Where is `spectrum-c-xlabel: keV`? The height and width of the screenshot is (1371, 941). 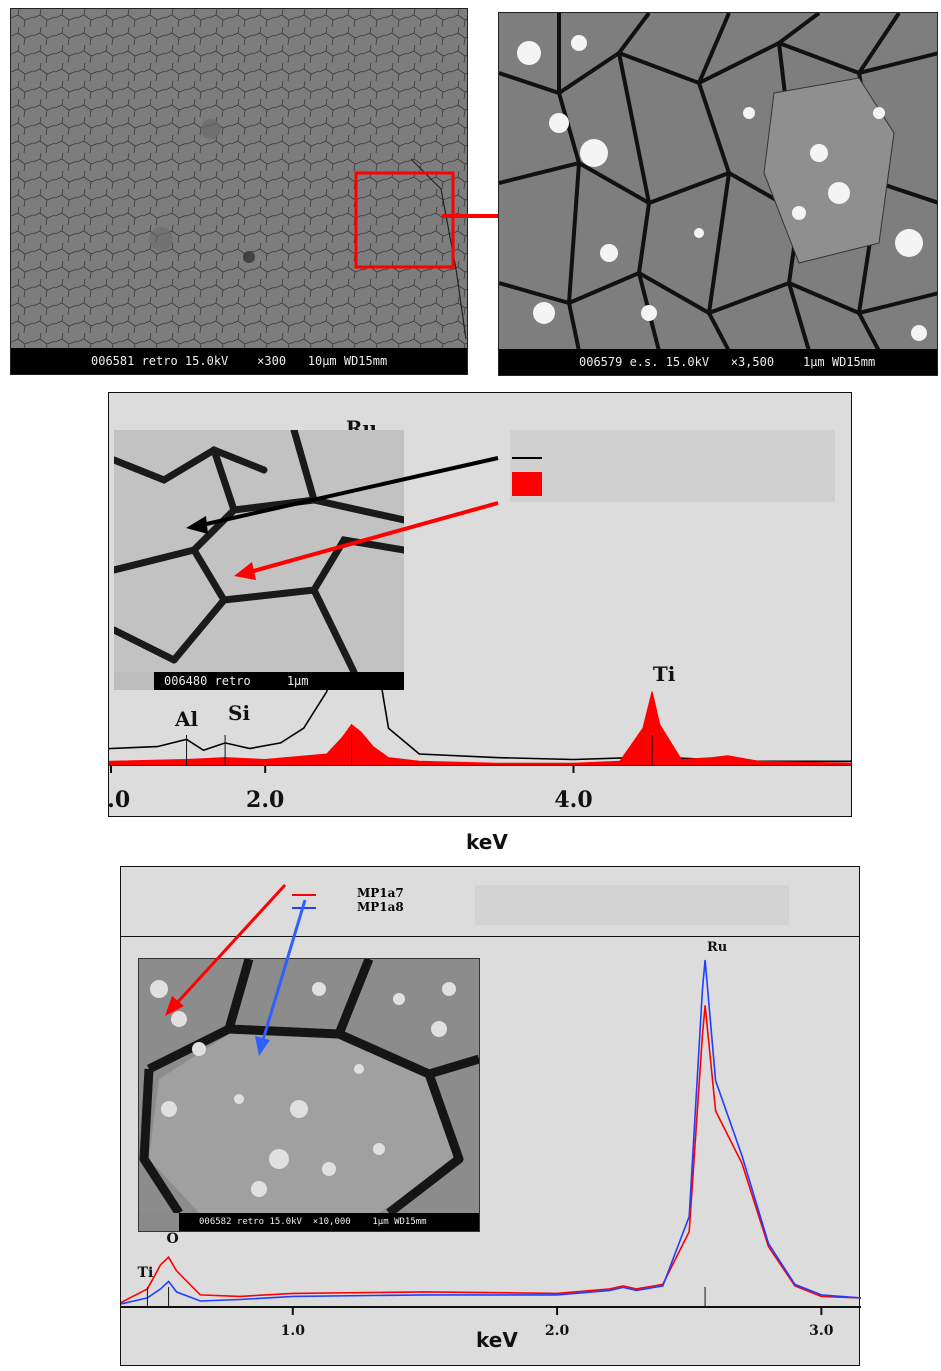
spectrum-c-xlabel: keV is located at coordinates (497, 1340).